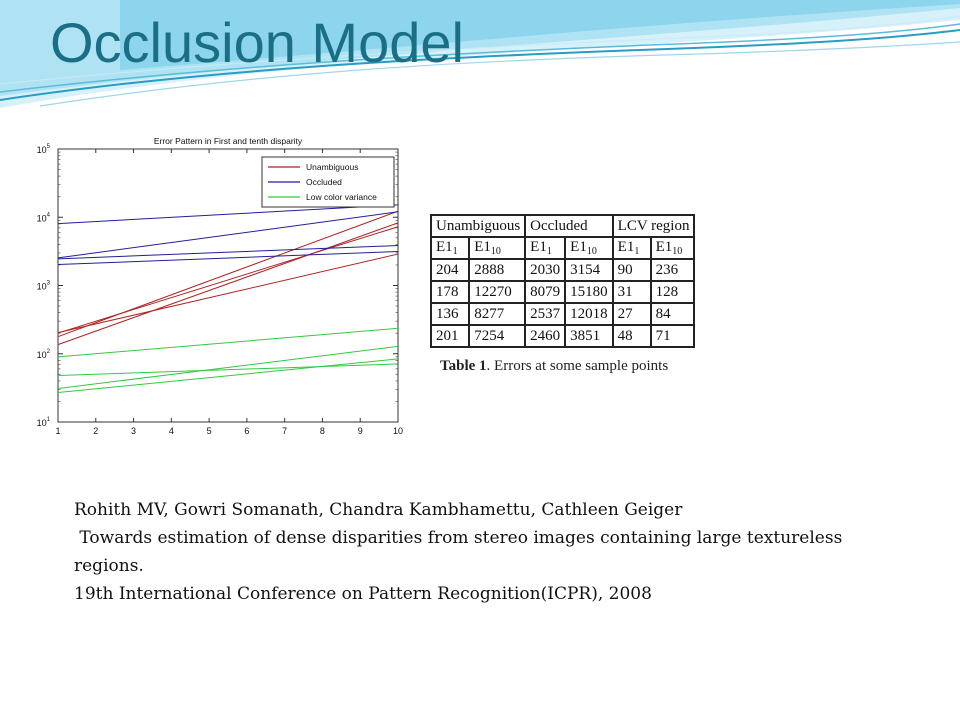  Describe the element at coordinates (672, 314) in the screenshot. I see `table-cell: 84` at that location.